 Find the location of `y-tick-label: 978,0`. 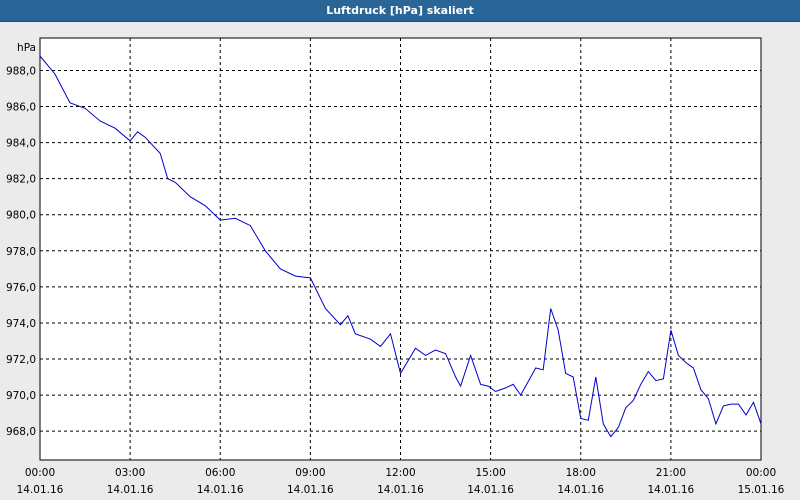

y-tick-label: 978,0 is located at coordinates (21, 252).